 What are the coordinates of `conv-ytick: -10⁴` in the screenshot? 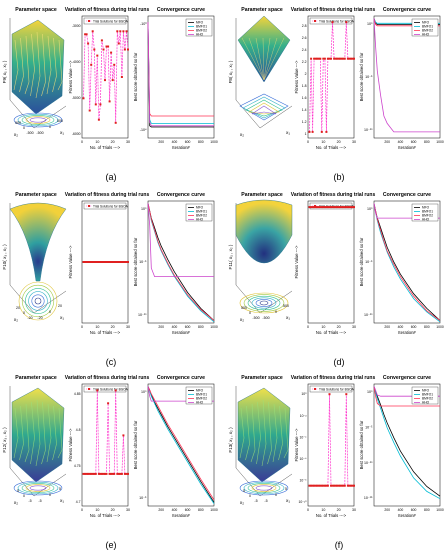 It's located at (143, 130).